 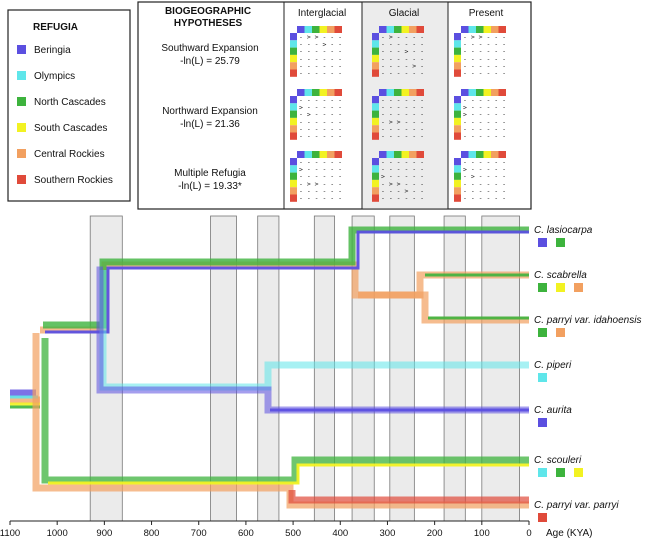 What do you see at coordinates (70, 128) in the screenshot?
I see `refugia-label: South Cascades` at bounding box center [70, 128].